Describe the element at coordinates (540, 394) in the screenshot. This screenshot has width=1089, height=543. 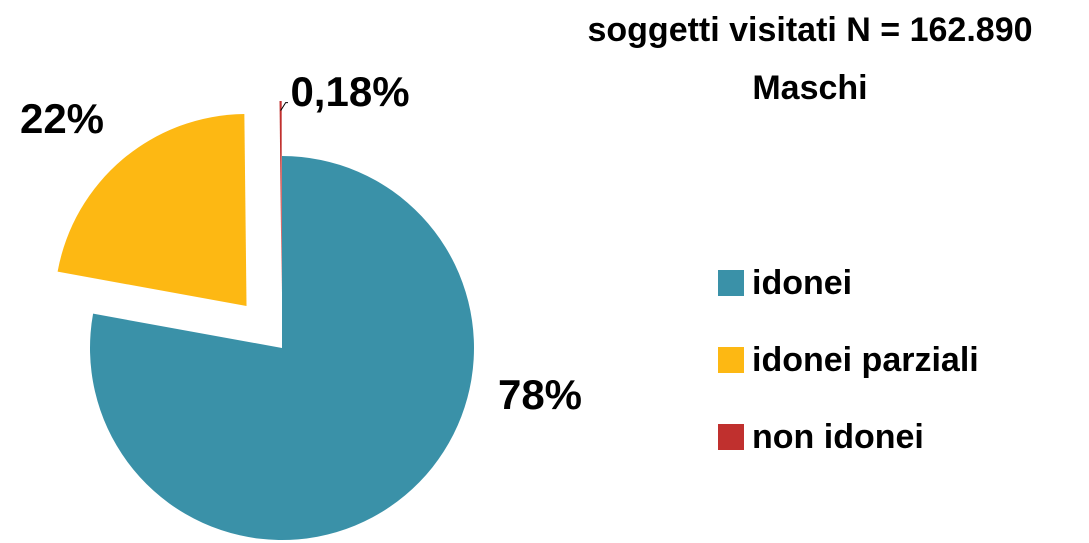
I see `data-label: 78%` at that location.